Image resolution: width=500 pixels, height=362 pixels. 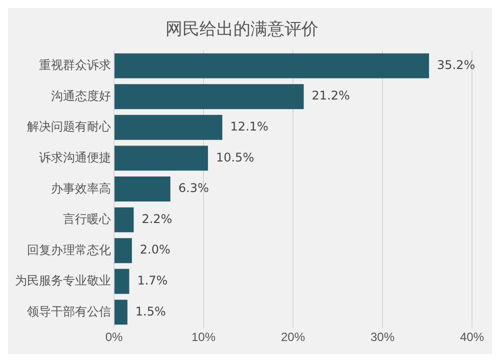 What do you see at coordinates (472, 337) in the screenshot?
I see `x-tick-label: 40%` at bounding box center [472, 337].